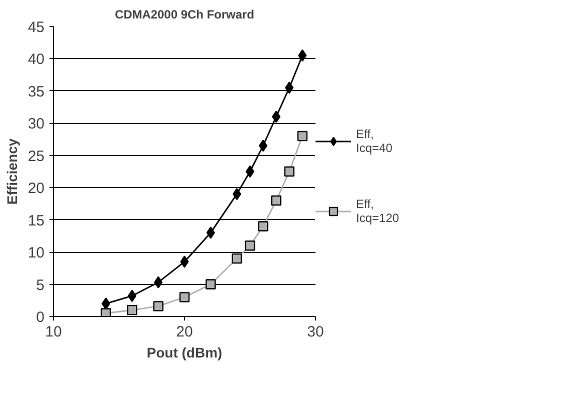 The width and height of the screenshot is (564, 408). Describe the element at coordinates (36, 156) in the screenshot. I see `y-tick-label: 25` at that location.